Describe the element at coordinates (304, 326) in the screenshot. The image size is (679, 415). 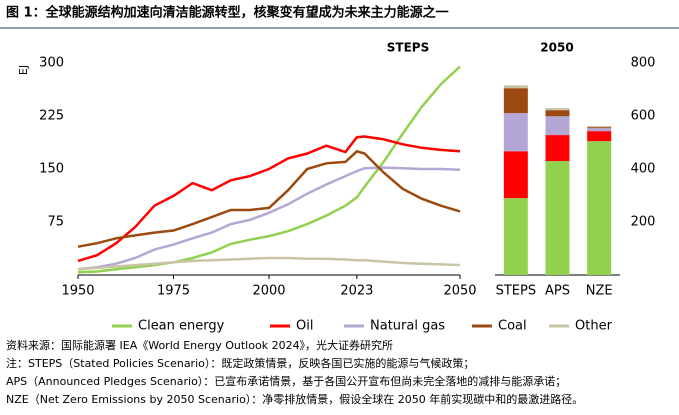
I see `legend-label: Oil` at that location.